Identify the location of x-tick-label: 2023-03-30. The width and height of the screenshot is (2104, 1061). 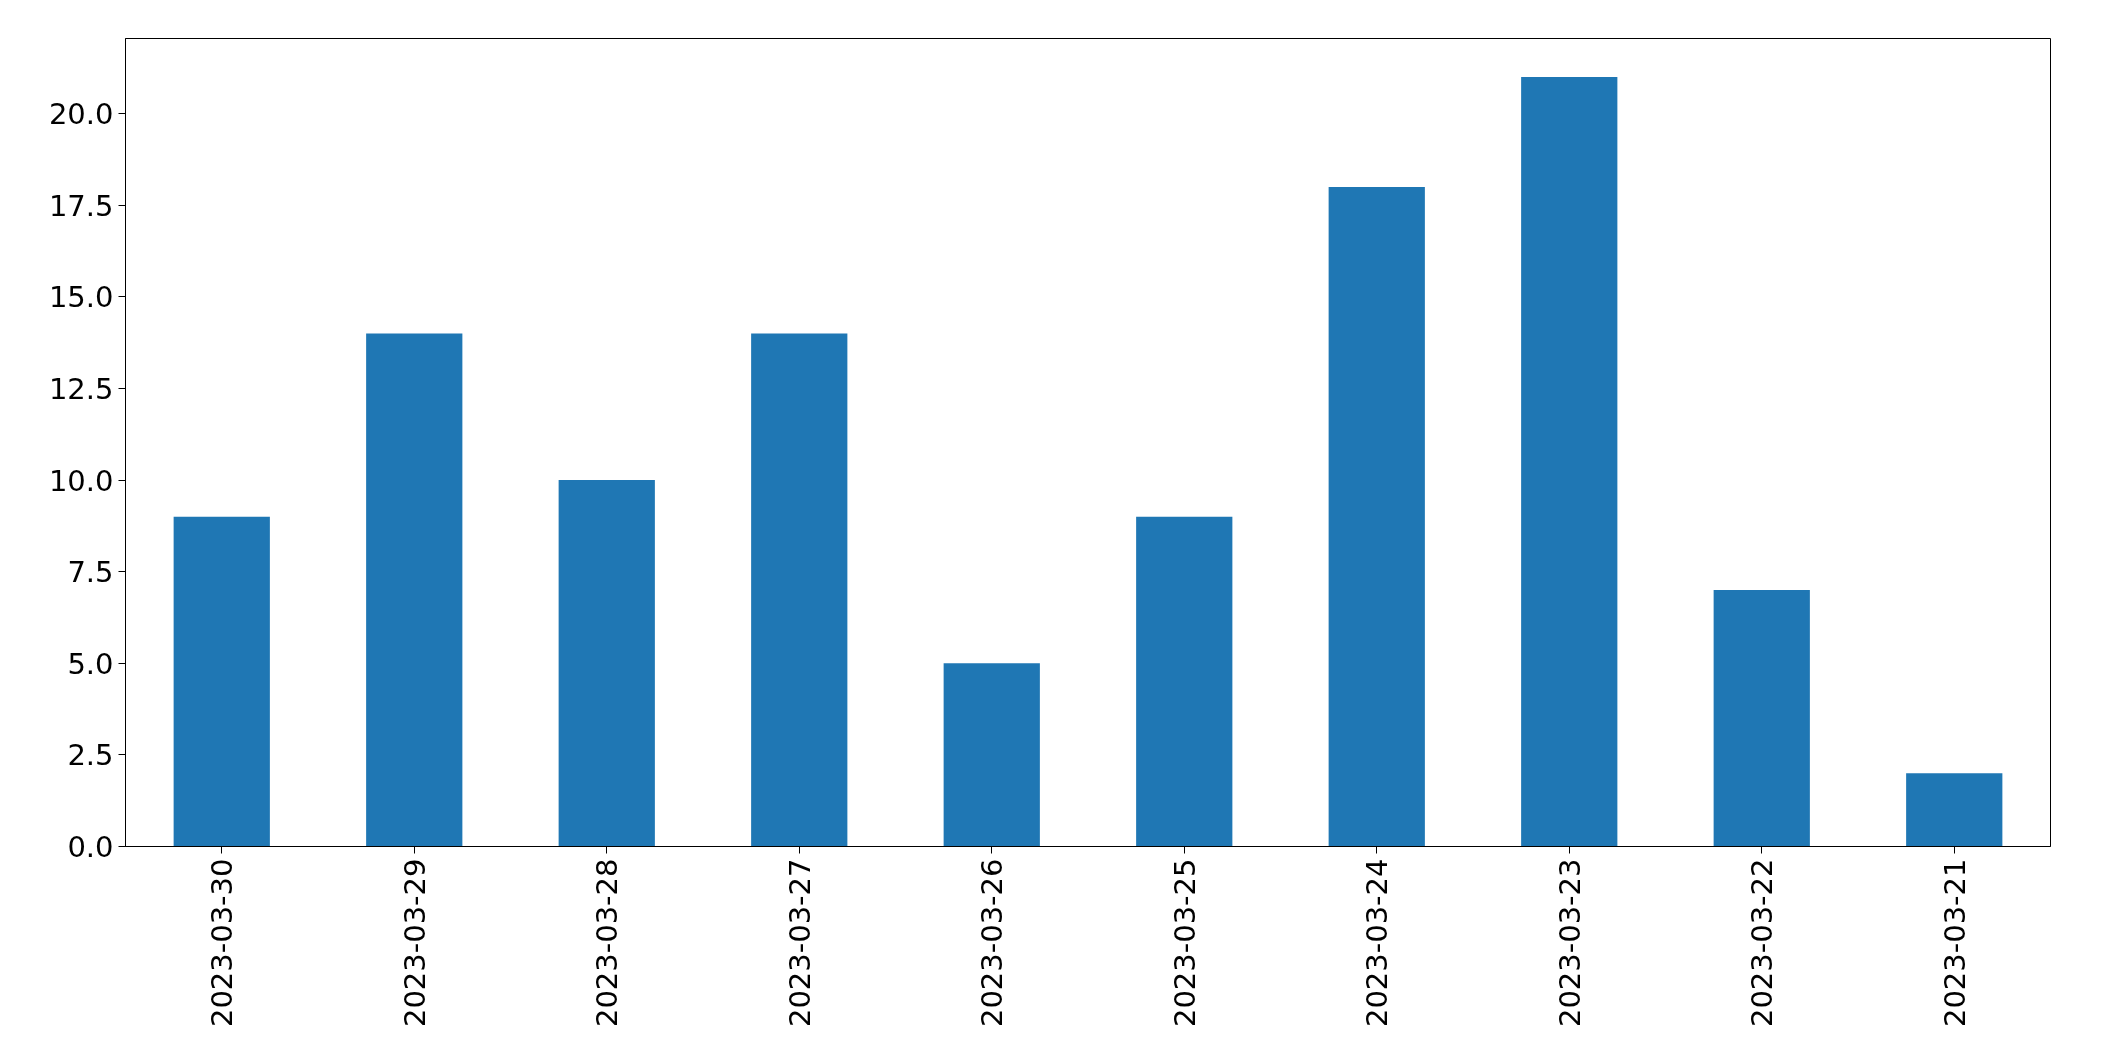
(222, 943).